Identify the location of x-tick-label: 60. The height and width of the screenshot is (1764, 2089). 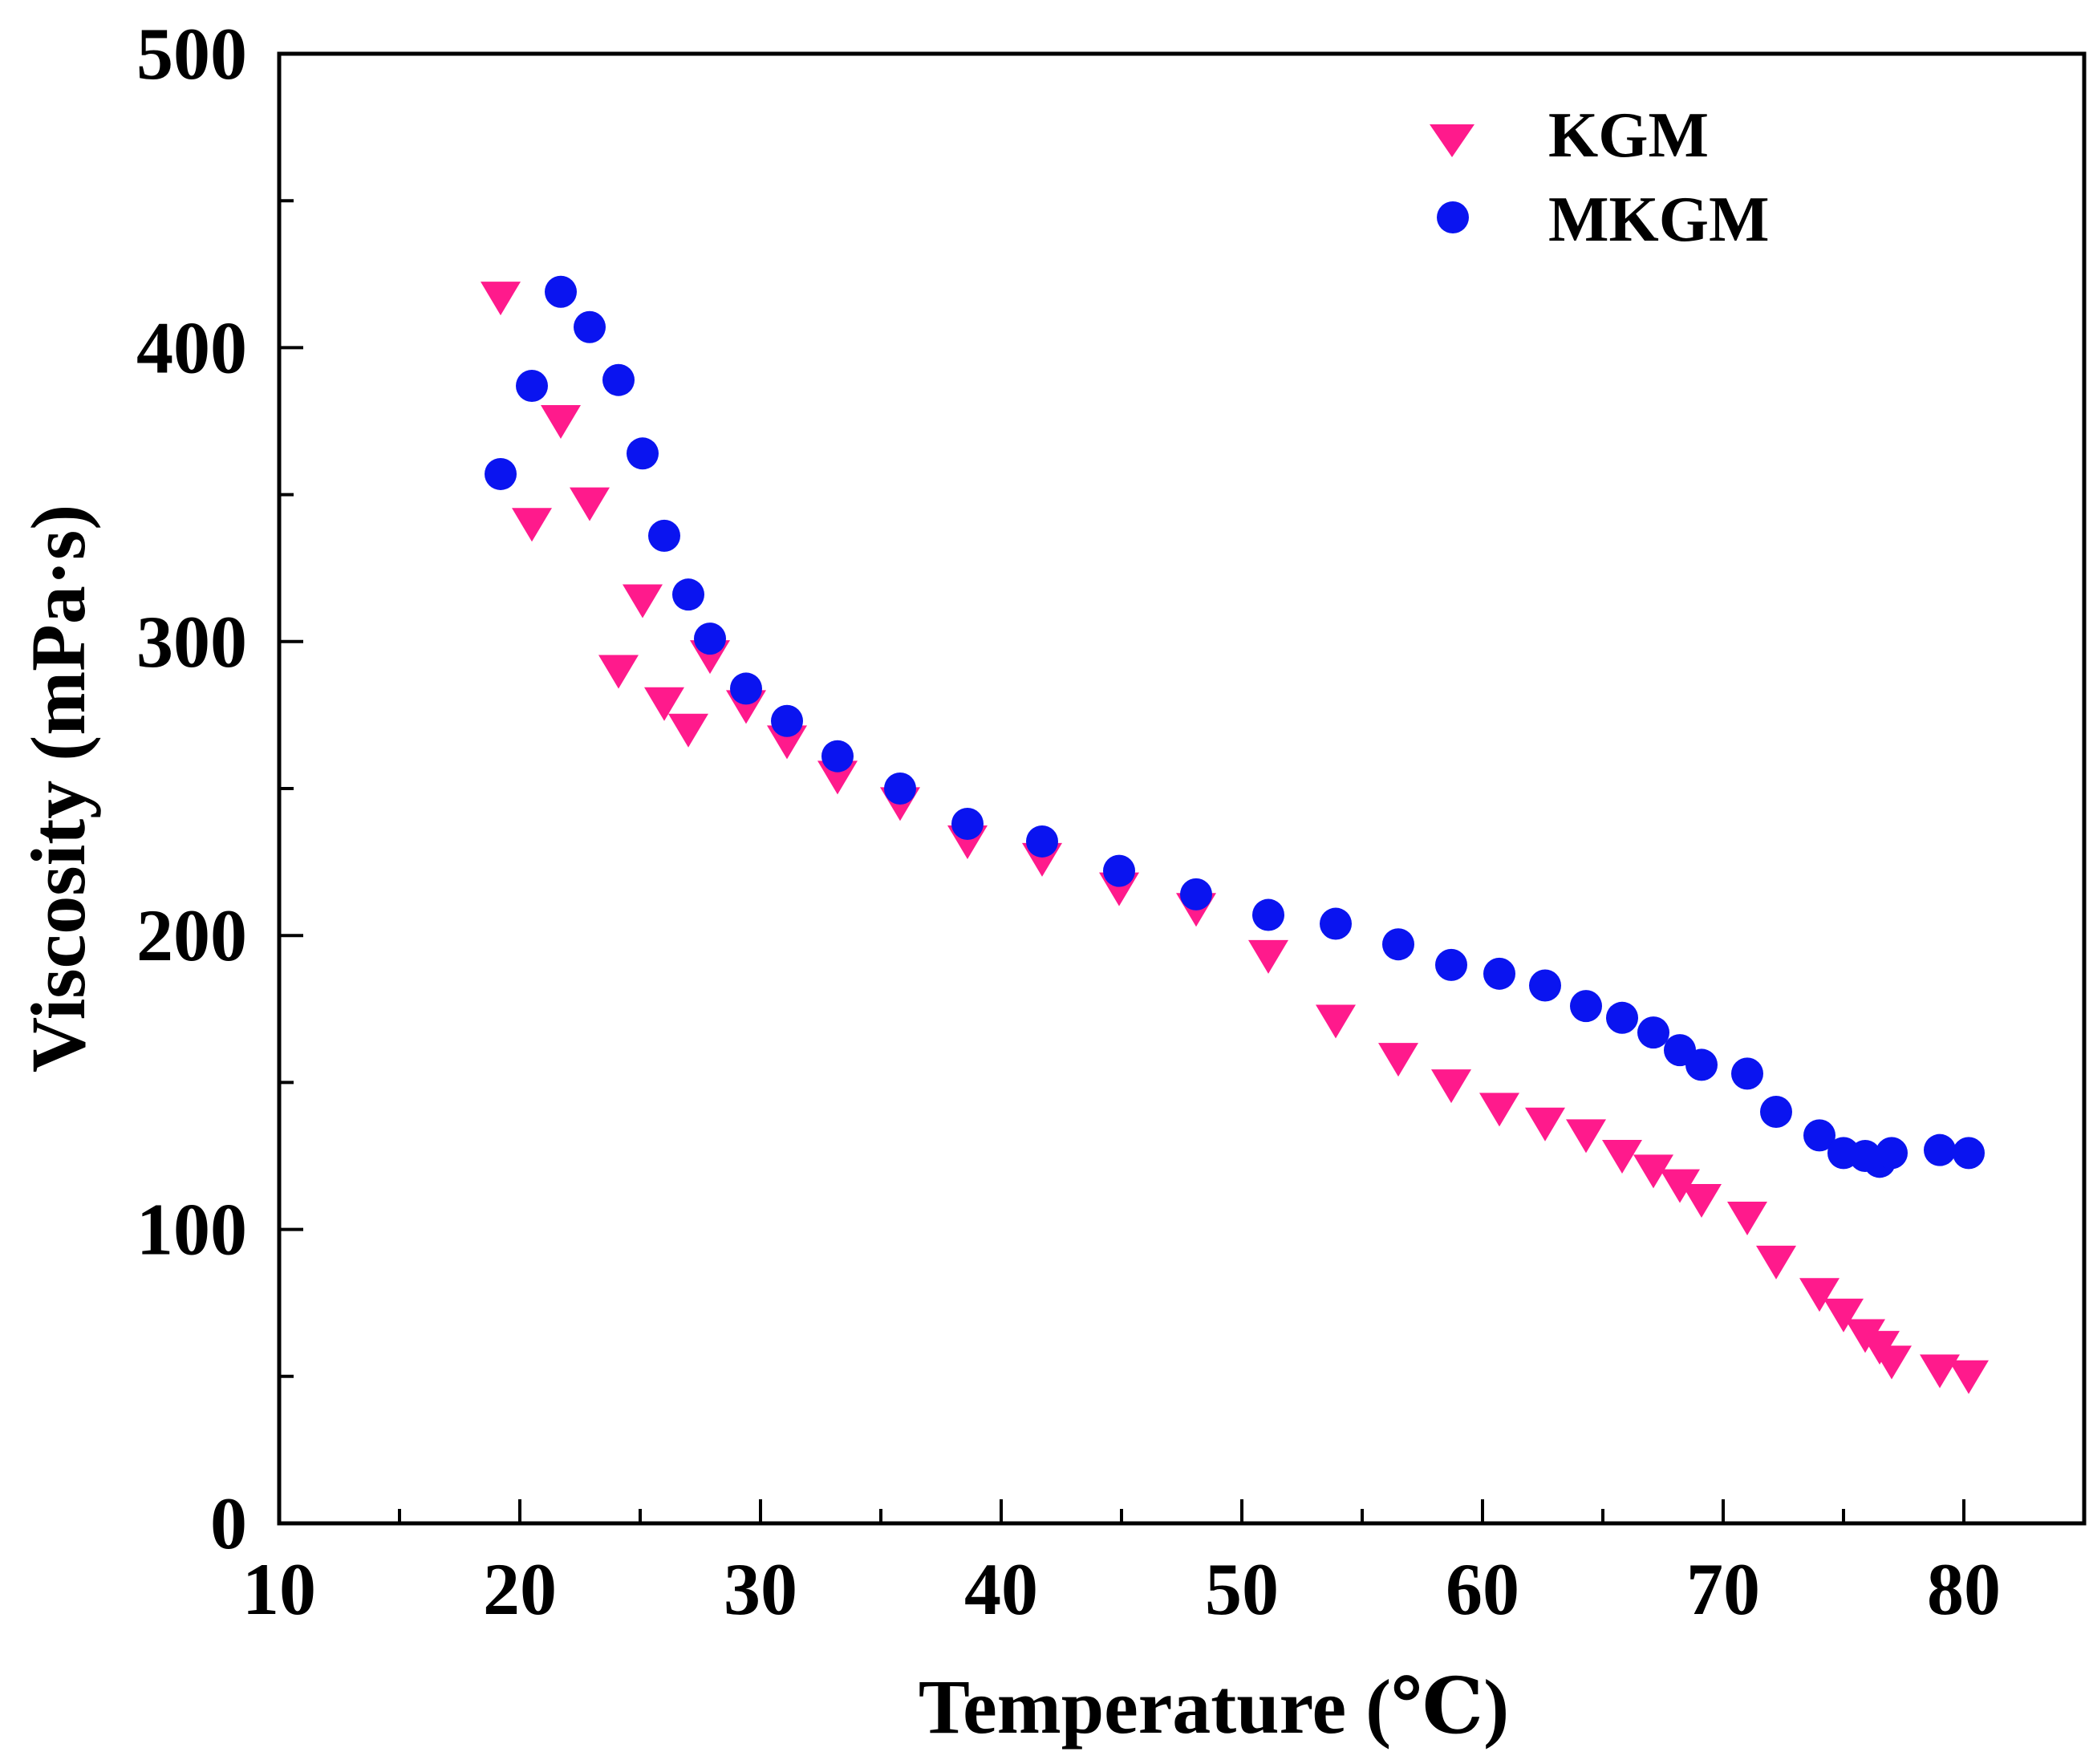
(1483, 1589).